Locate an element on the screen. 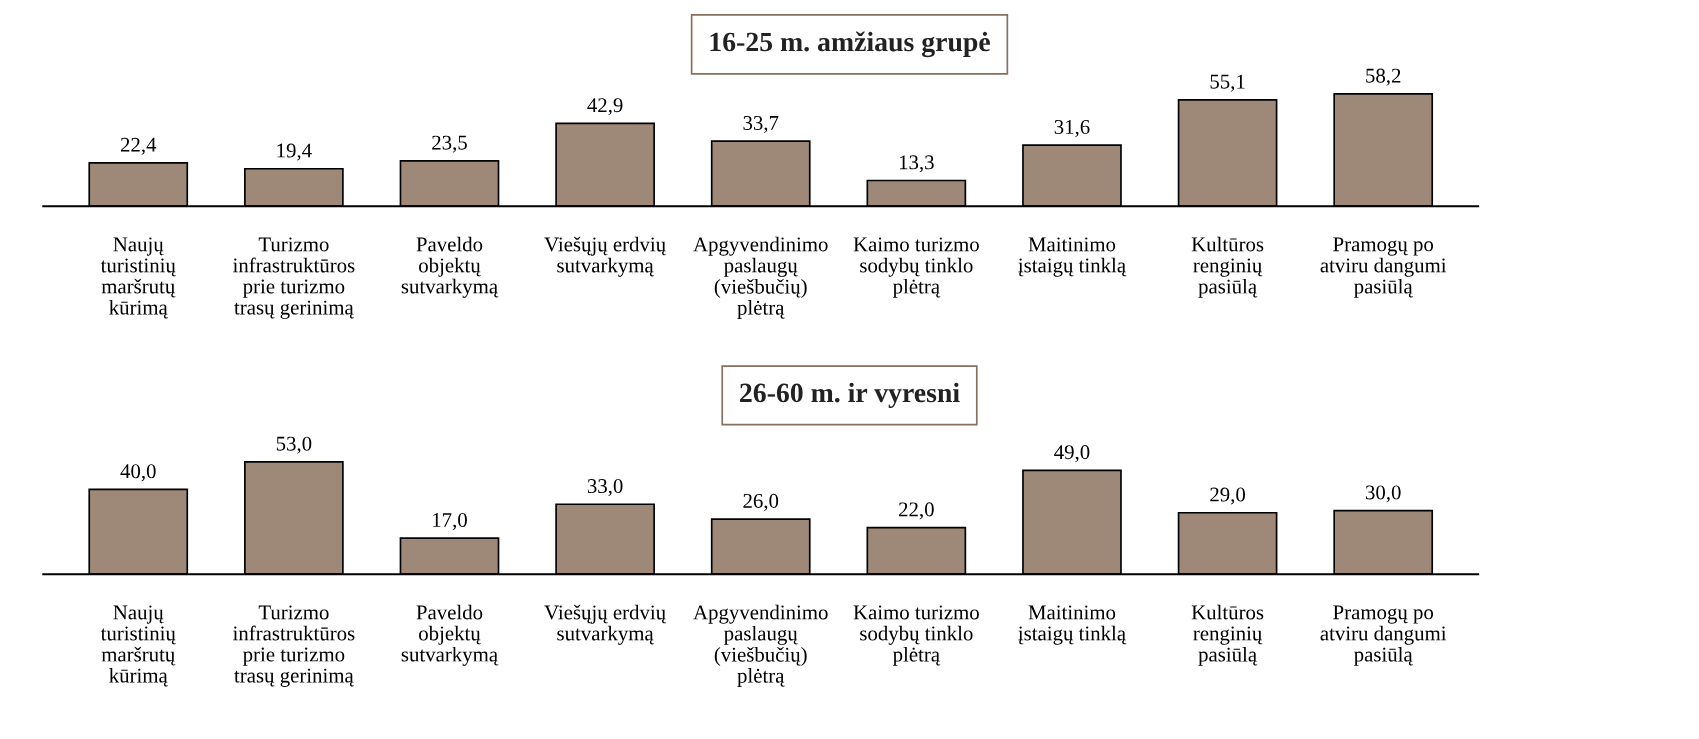 This screenshot has width=1699, height=739. data-label: 33,7 is located at coordinates (761, 124).